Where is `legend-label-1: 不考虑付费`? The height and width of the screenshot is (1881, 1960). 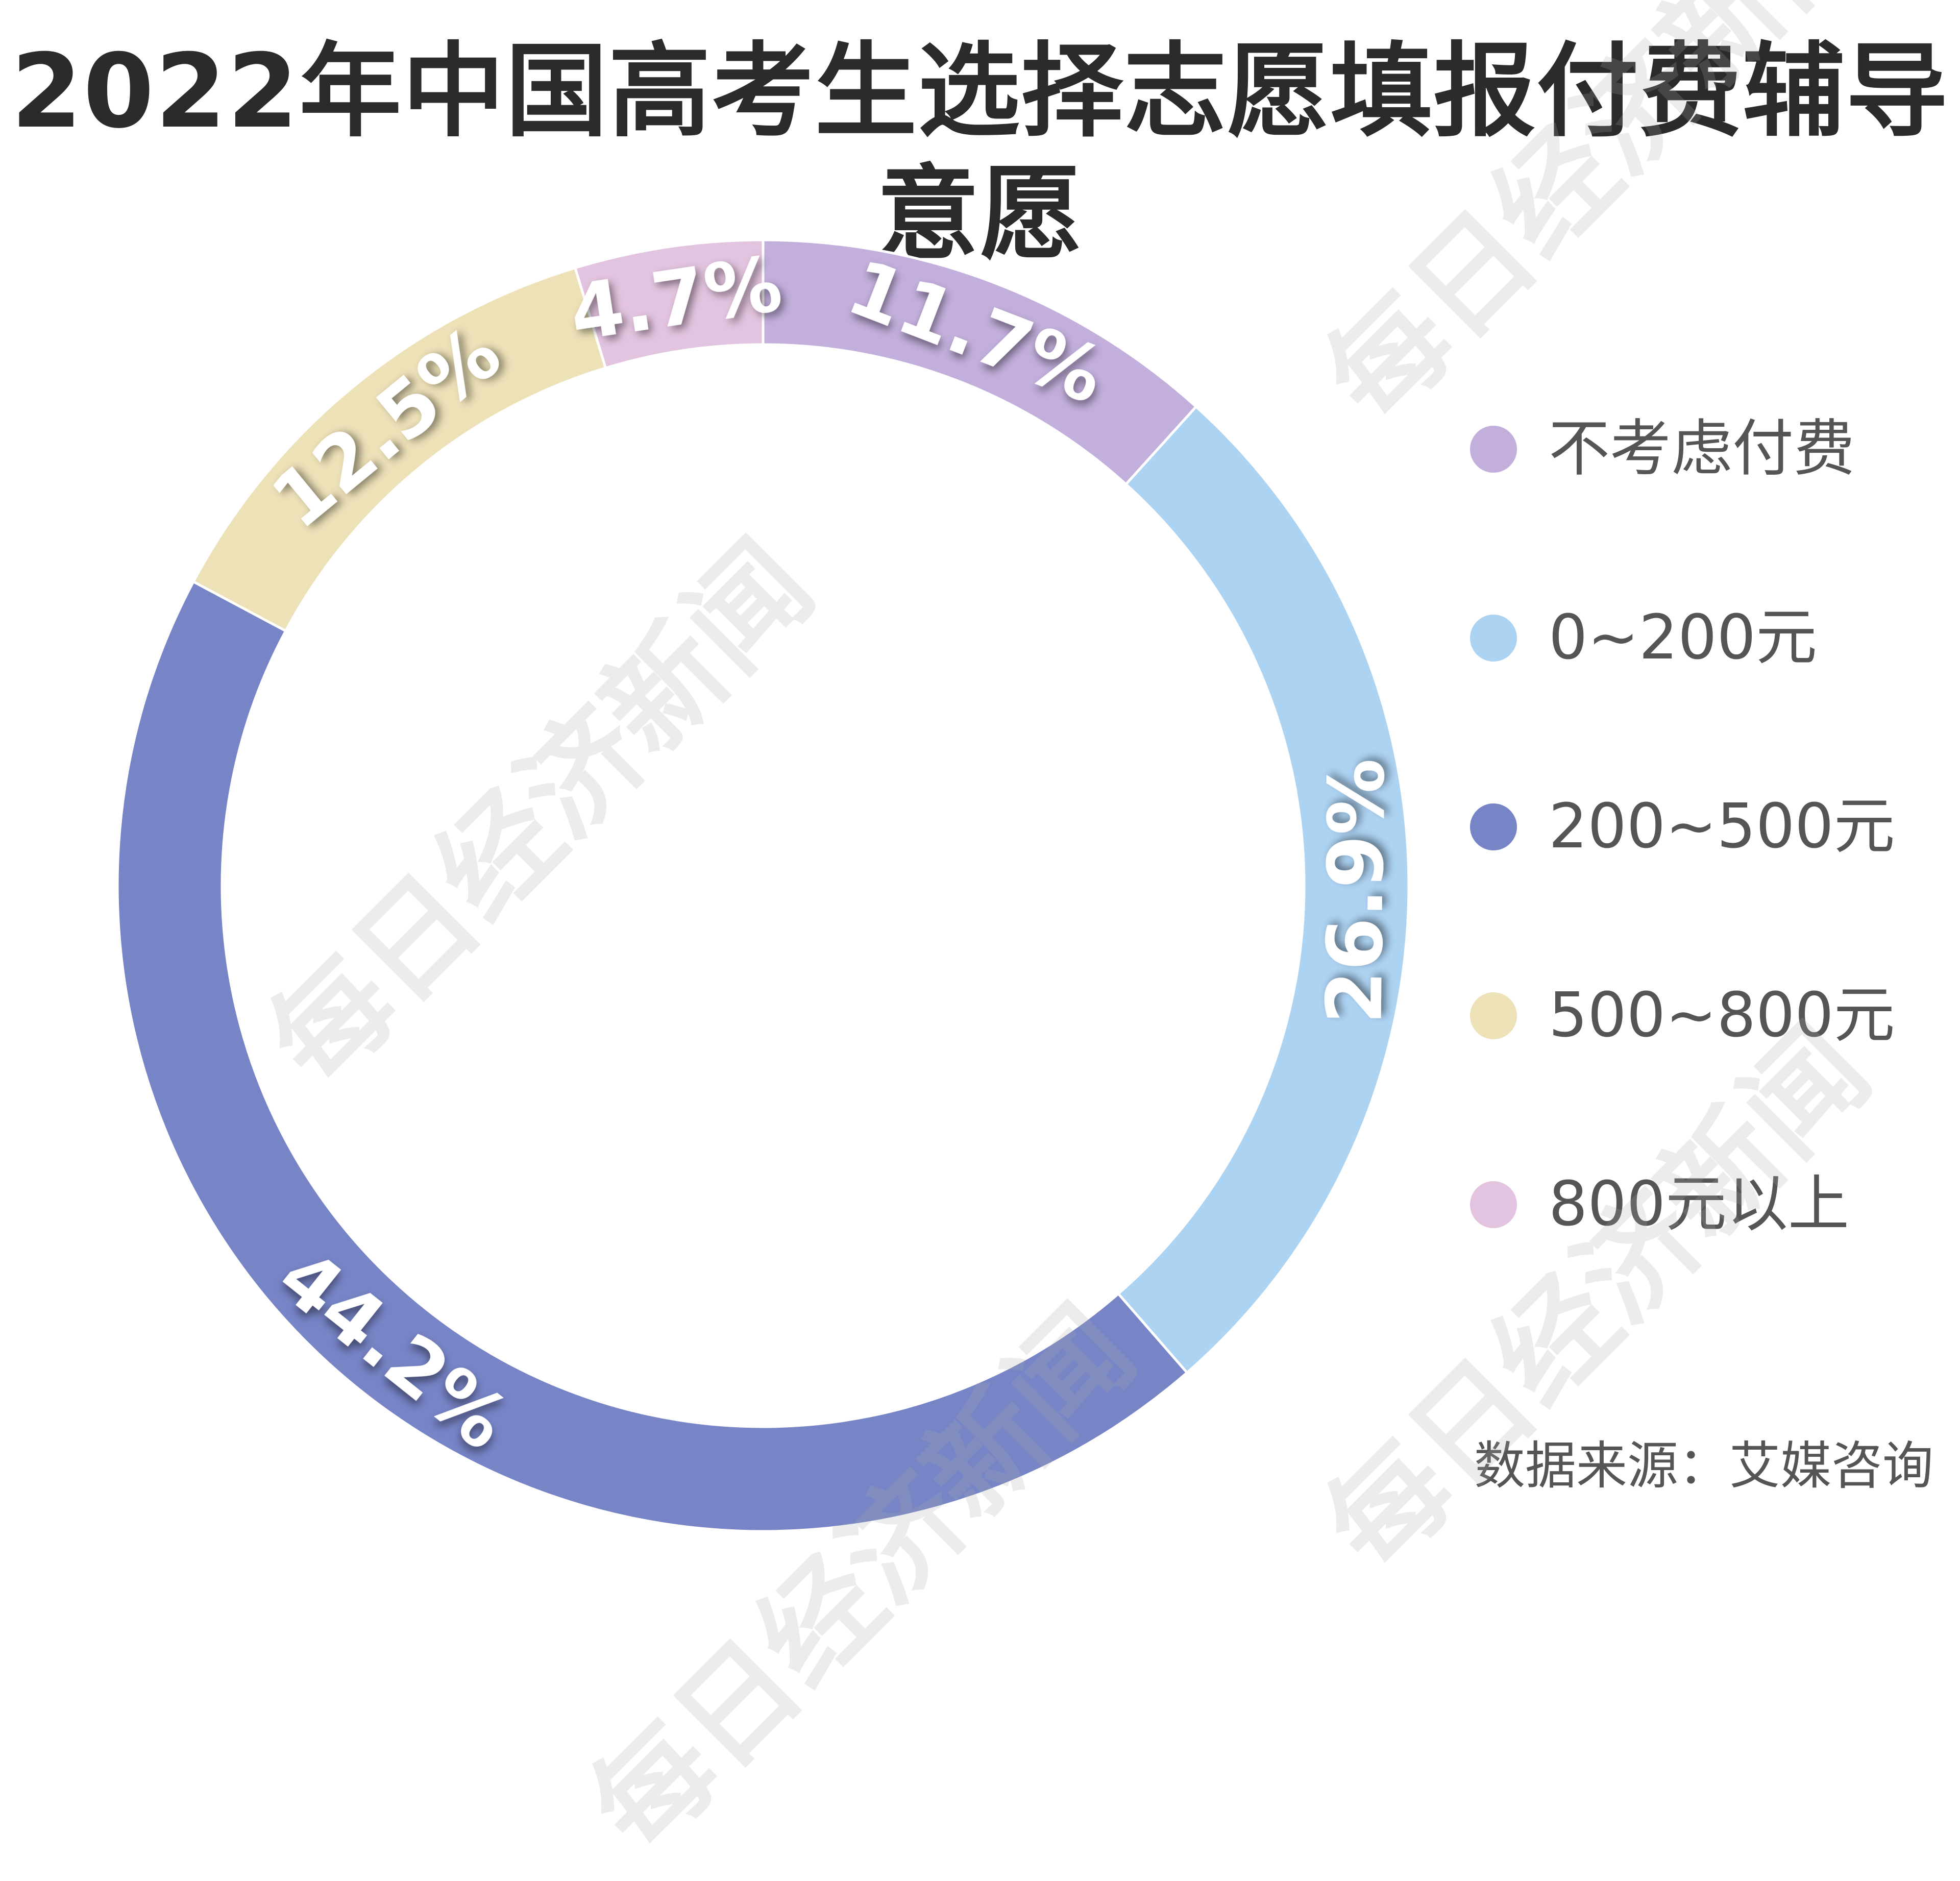
legend-label-1: 不考虑付费 is located at coordinates (1702, 449).